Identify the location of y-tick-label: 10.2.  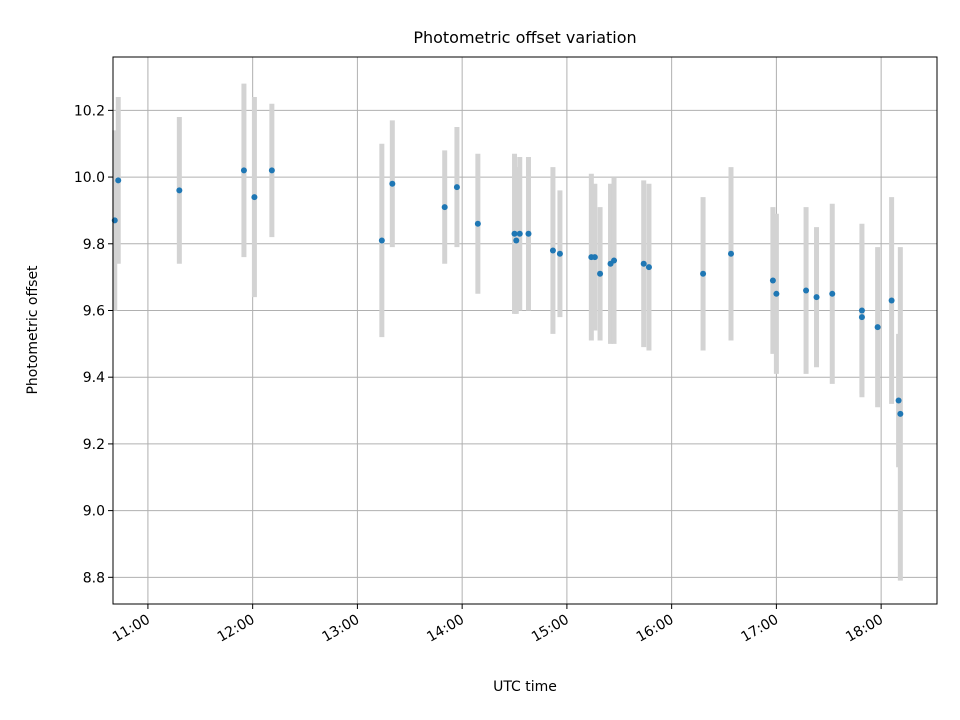
(89, 111).